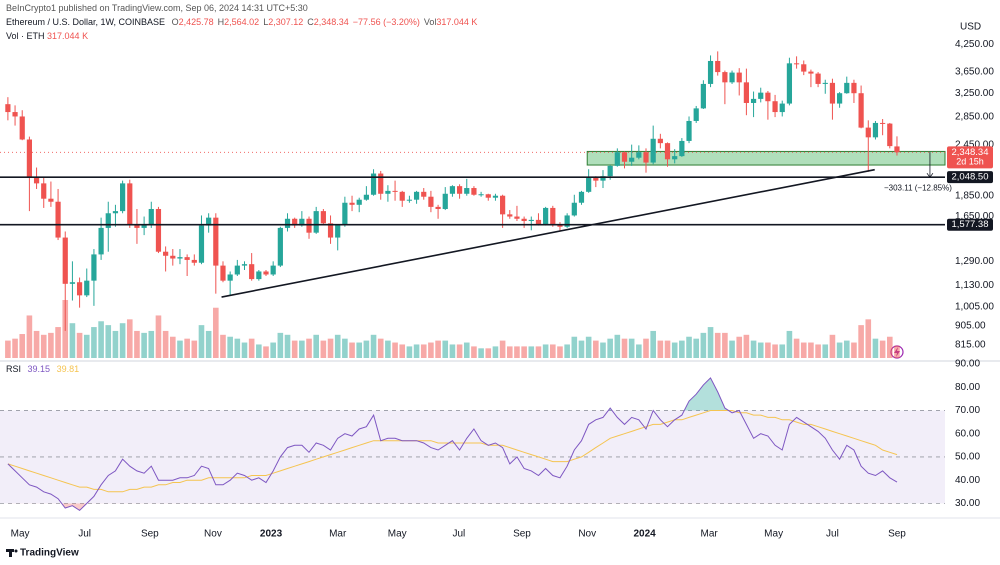  Describe the element at coordinates (974, 117) in the screenshot. I see `y-tick-label: 2,850.00` at that location.